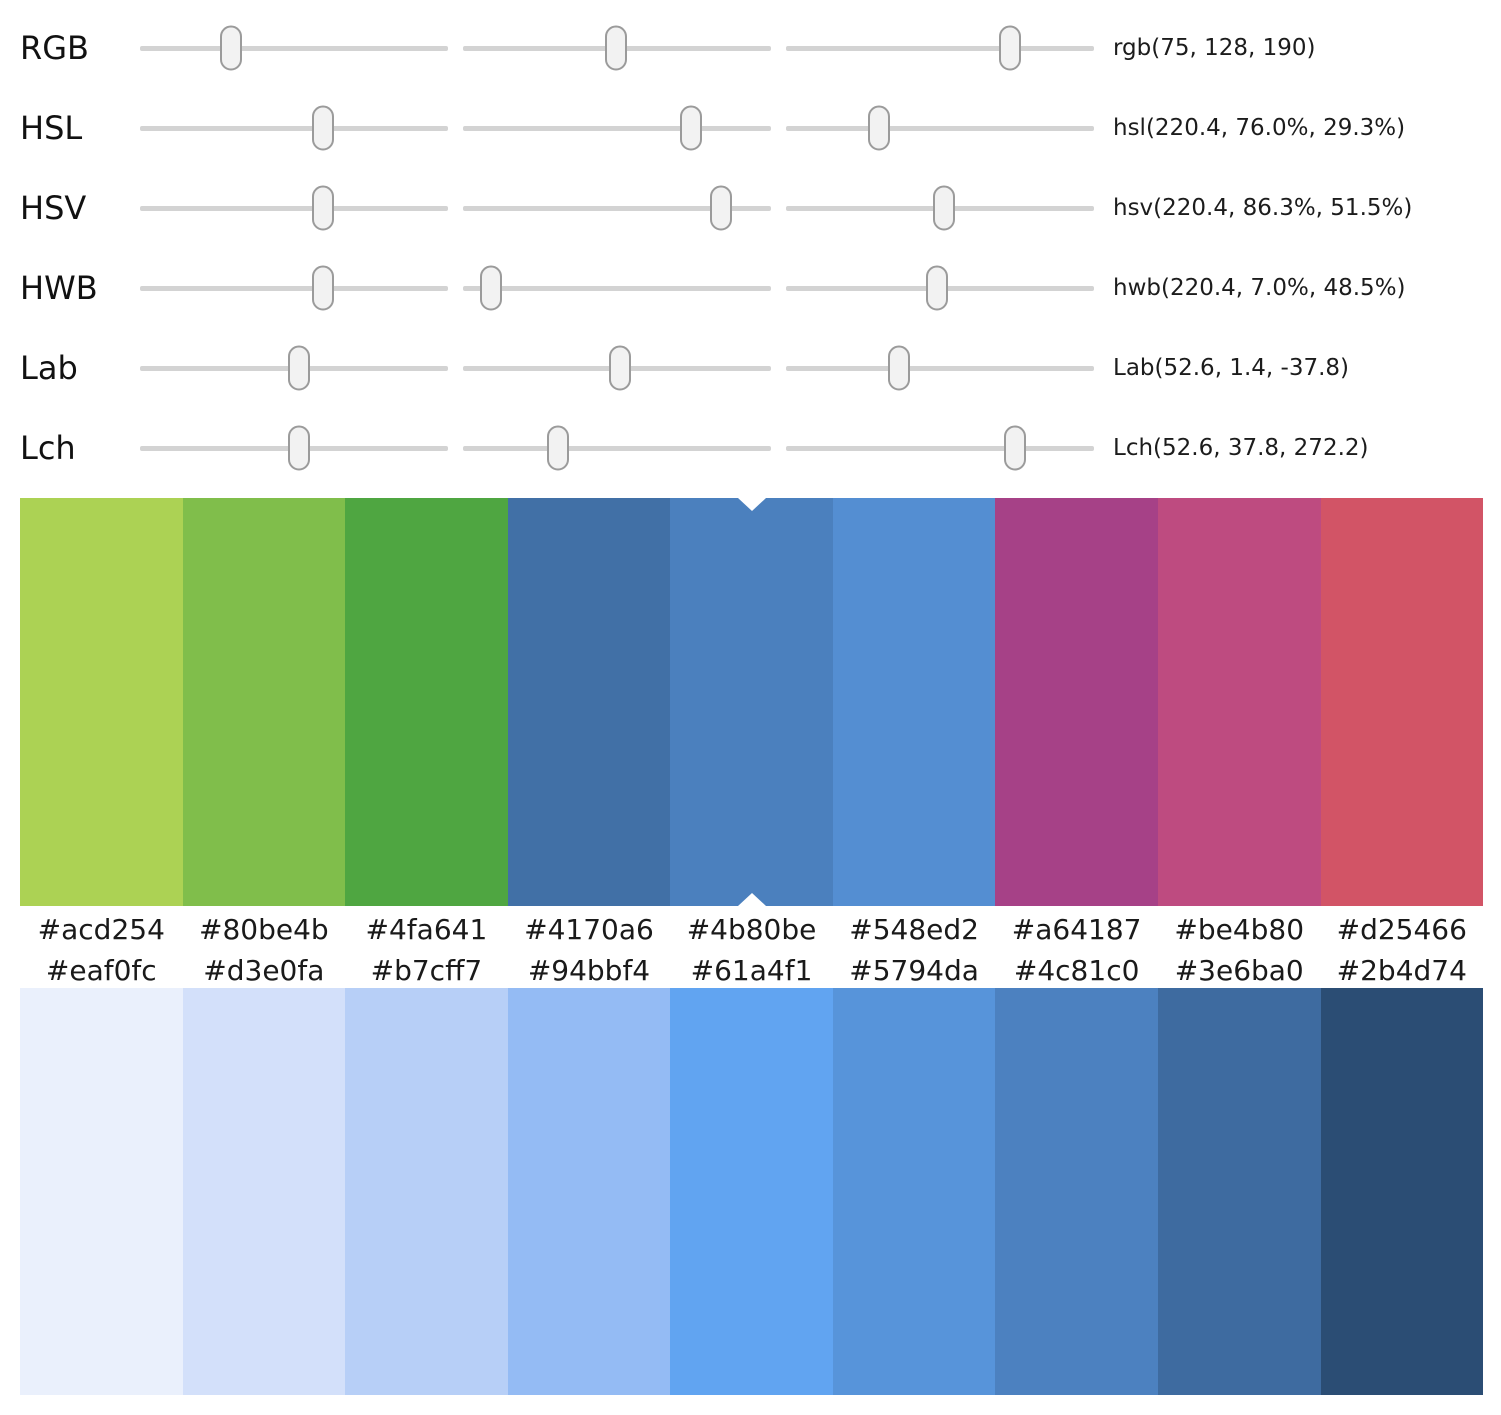 The image size is (1501, 1415). Describe the element at coordinates (1239, 970) in the screenshot. I see `hex-label: #3e6ba0` at that location.